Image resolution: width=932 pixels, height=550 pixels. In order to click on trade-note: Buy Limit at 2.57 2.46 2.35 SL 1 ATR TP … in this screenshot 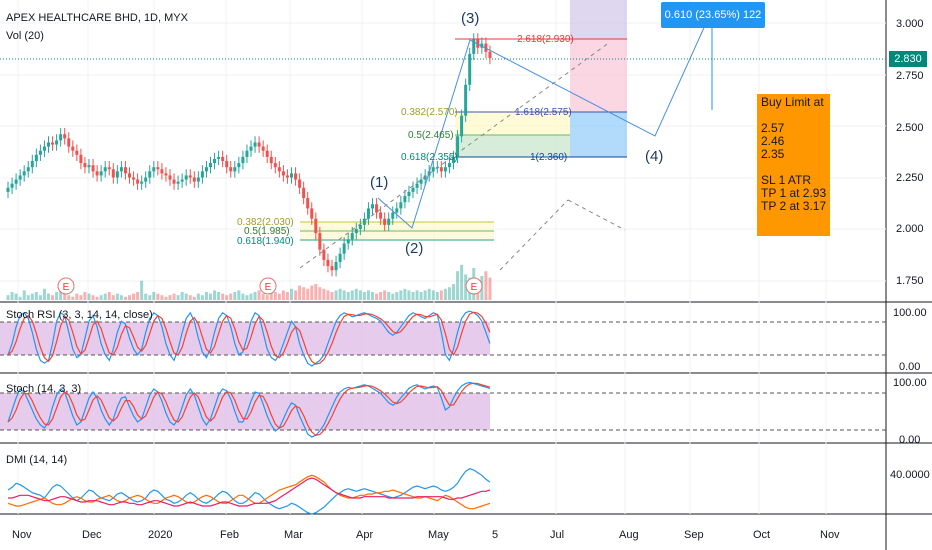, I will do `click(793, 165)`.